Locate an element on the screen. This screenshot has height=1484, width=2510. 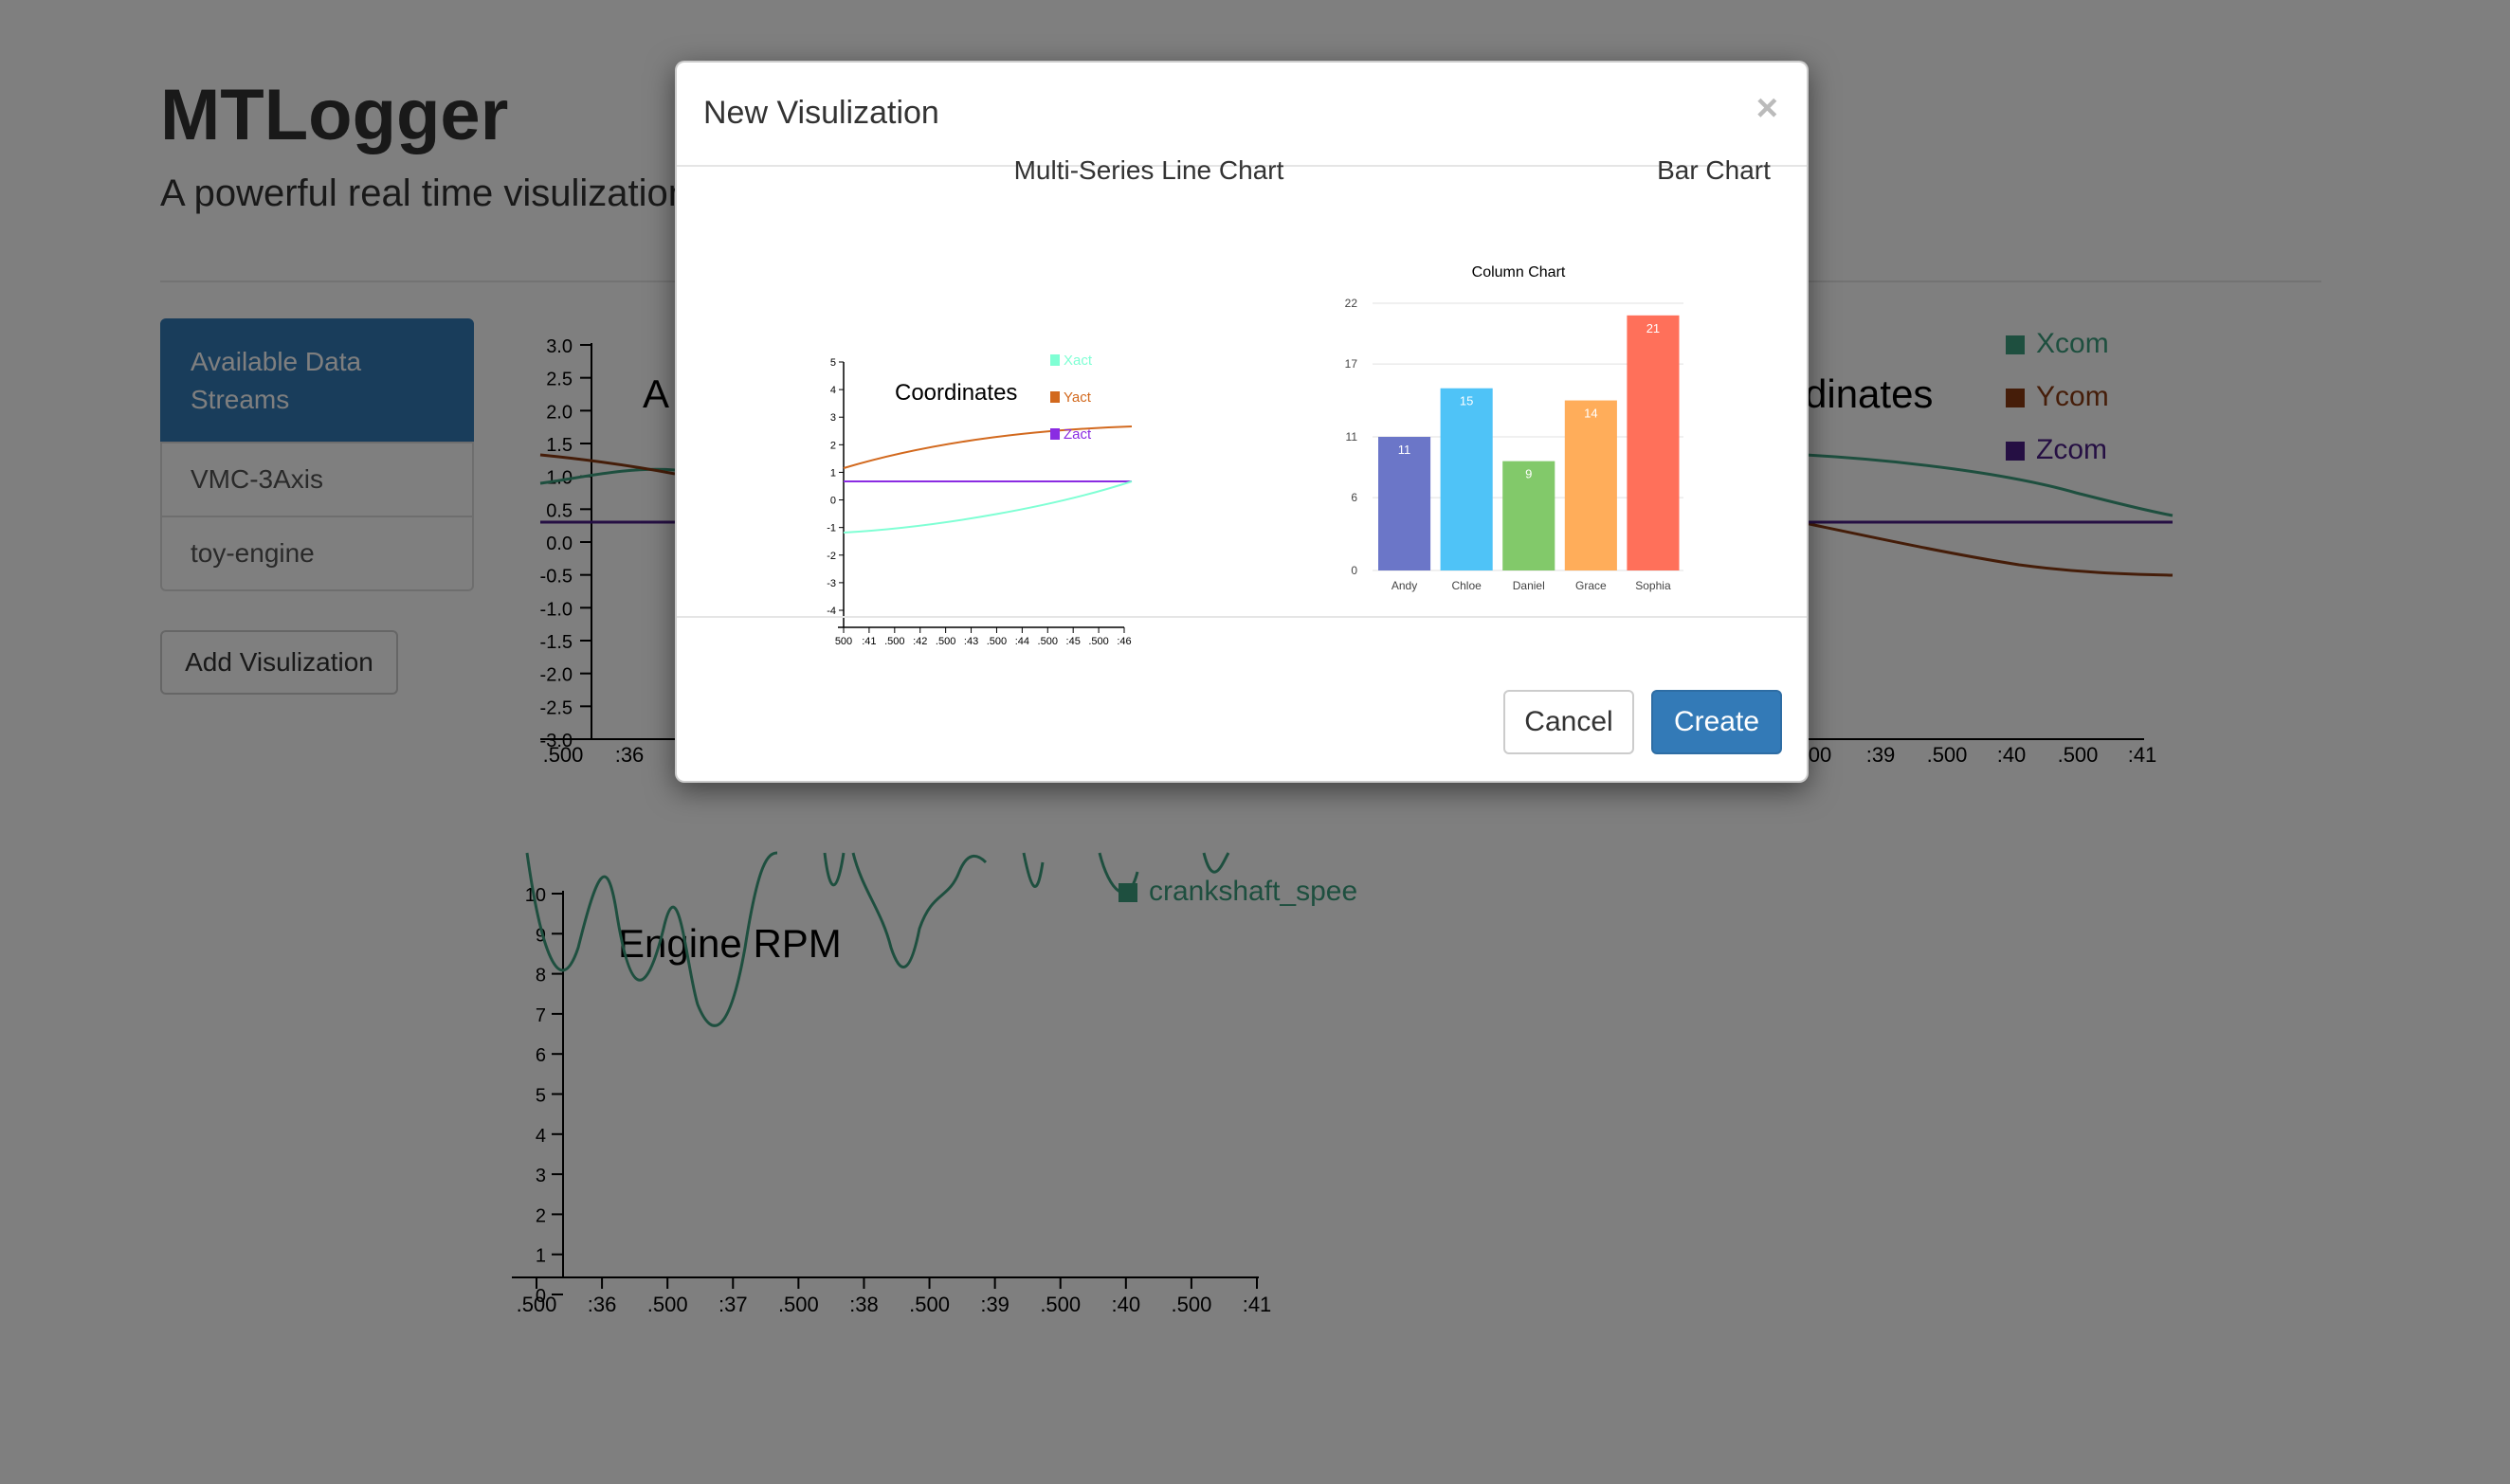
x-tick-label: :41 is located at coordinates (869, 641).